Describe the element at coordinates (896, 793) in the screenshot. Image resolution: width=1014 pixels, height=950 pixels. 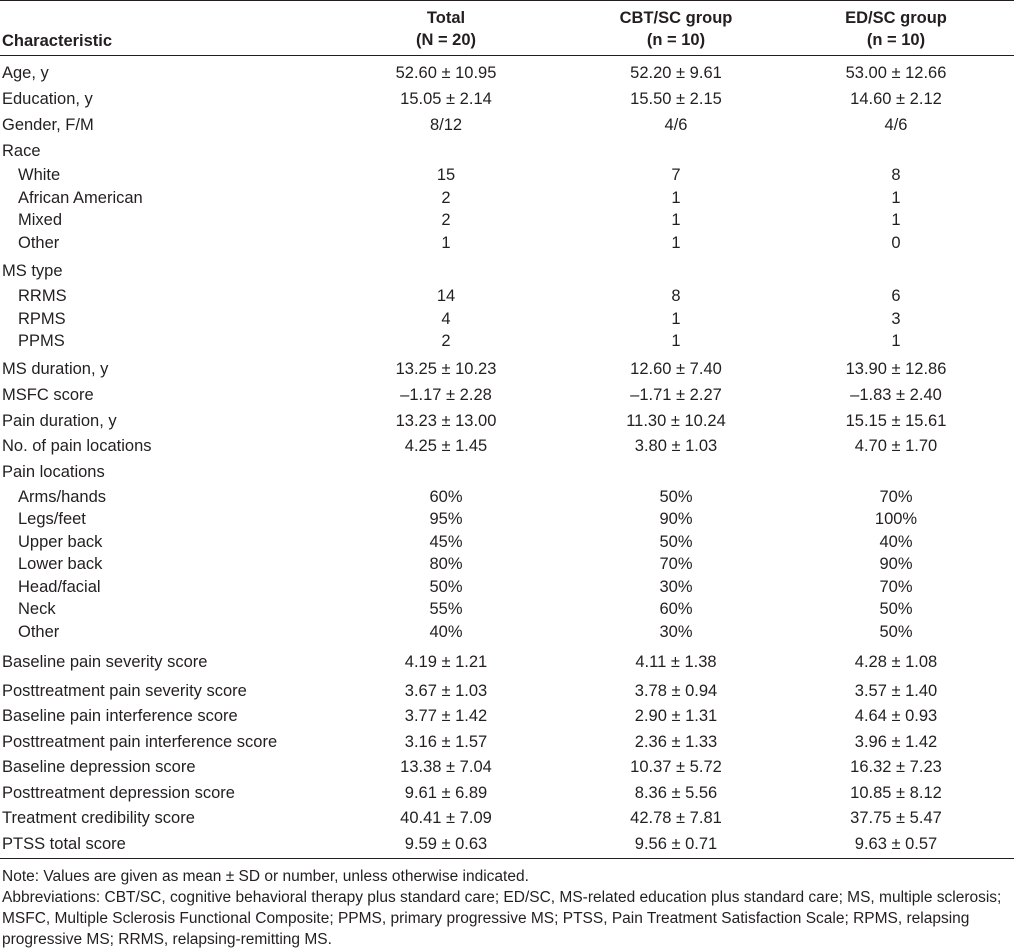
I see `ed-sc-cell: 10.85 ± 8.12` at that location.